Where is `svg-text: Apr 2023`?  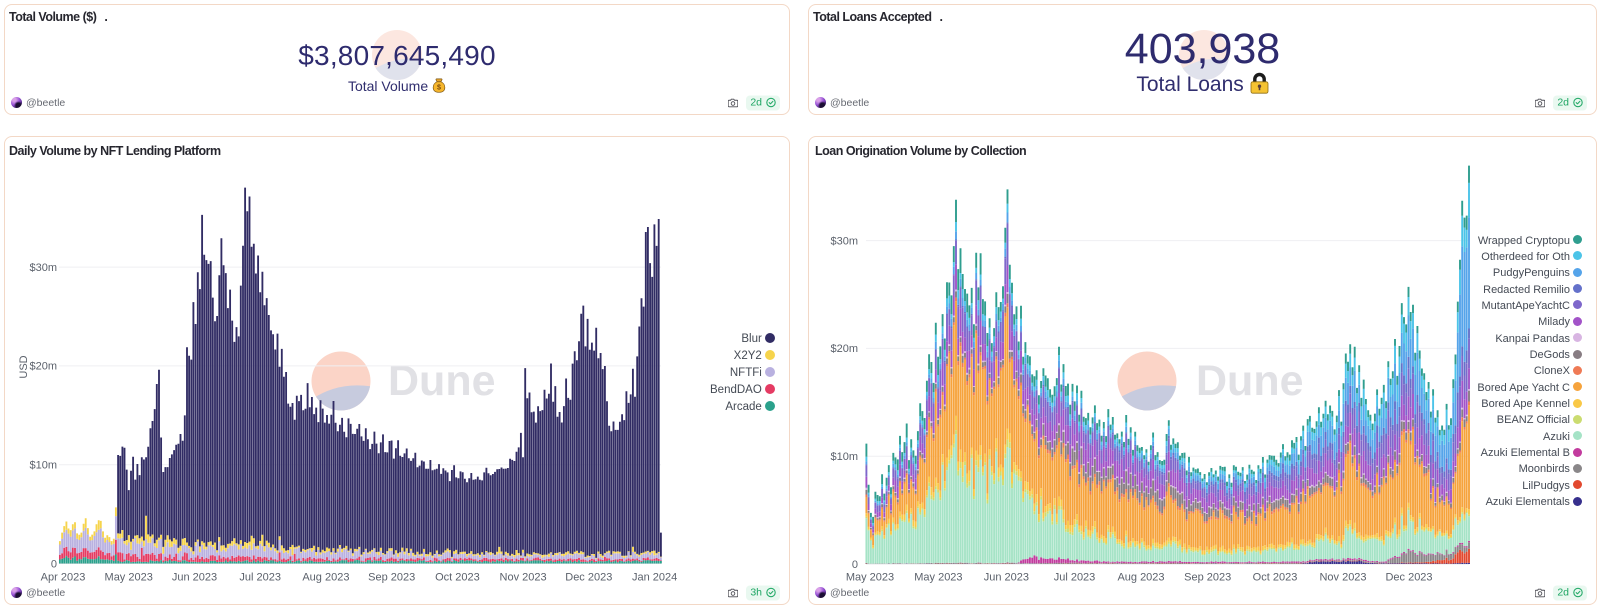 svg-text: Apr 2023 is located at coordinates (63, 578).